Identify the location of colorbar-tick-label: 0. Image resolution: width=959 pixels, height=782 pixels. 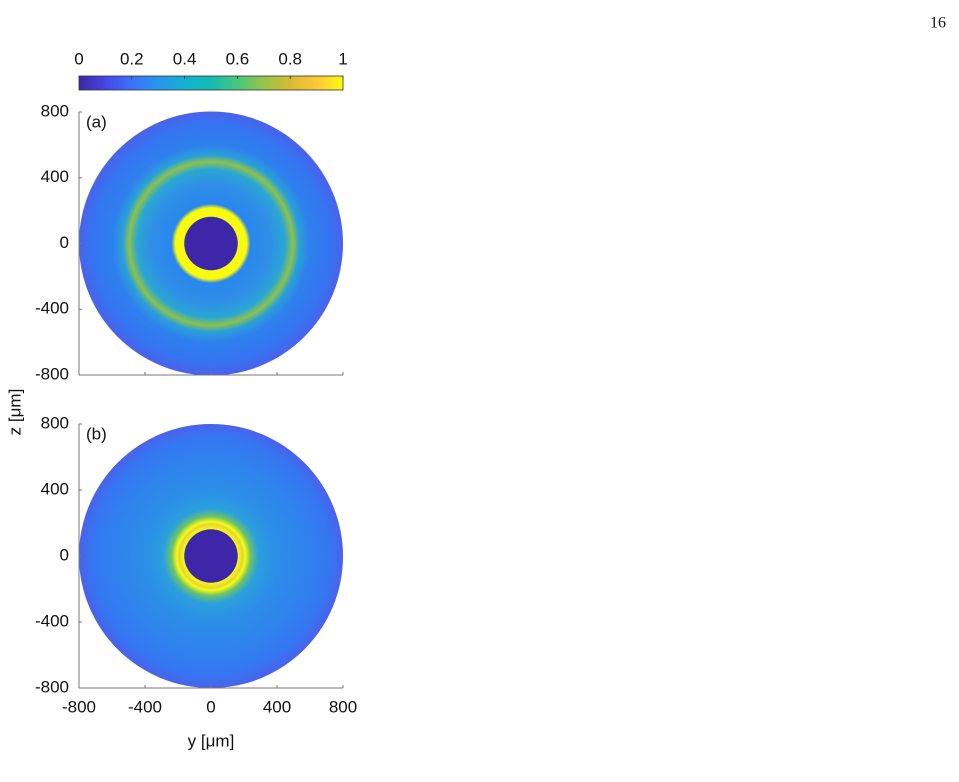
(78, 58).